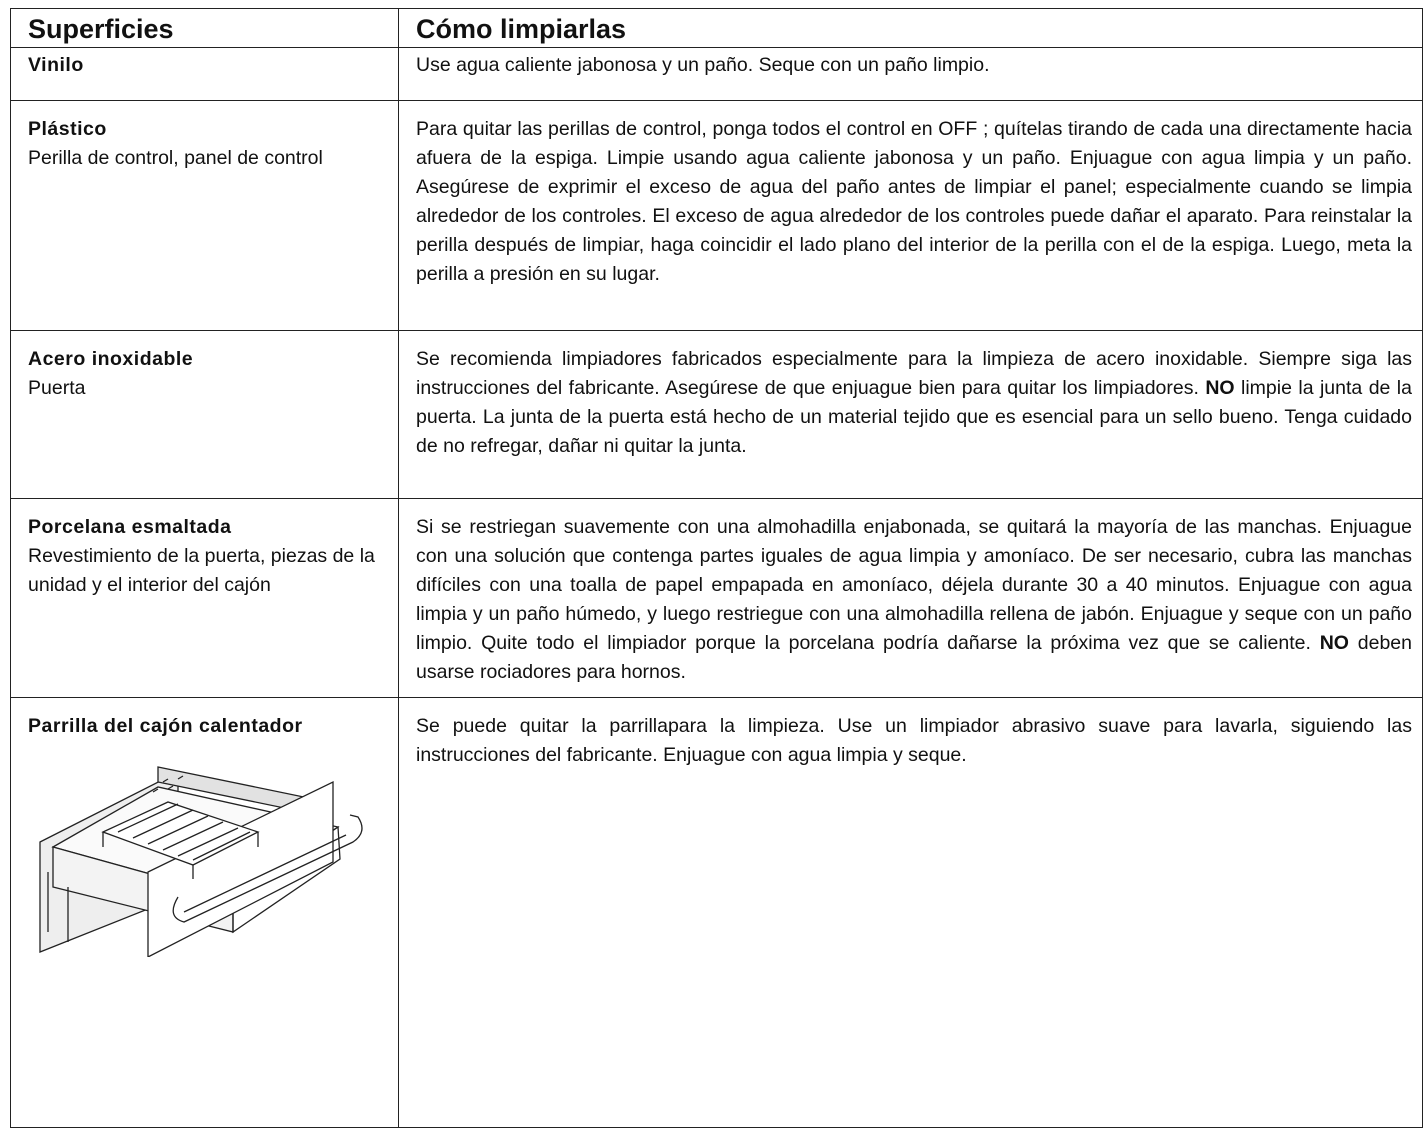  I want to click on surface-name: Parrilla del cajón calentador, so click(165, 726).